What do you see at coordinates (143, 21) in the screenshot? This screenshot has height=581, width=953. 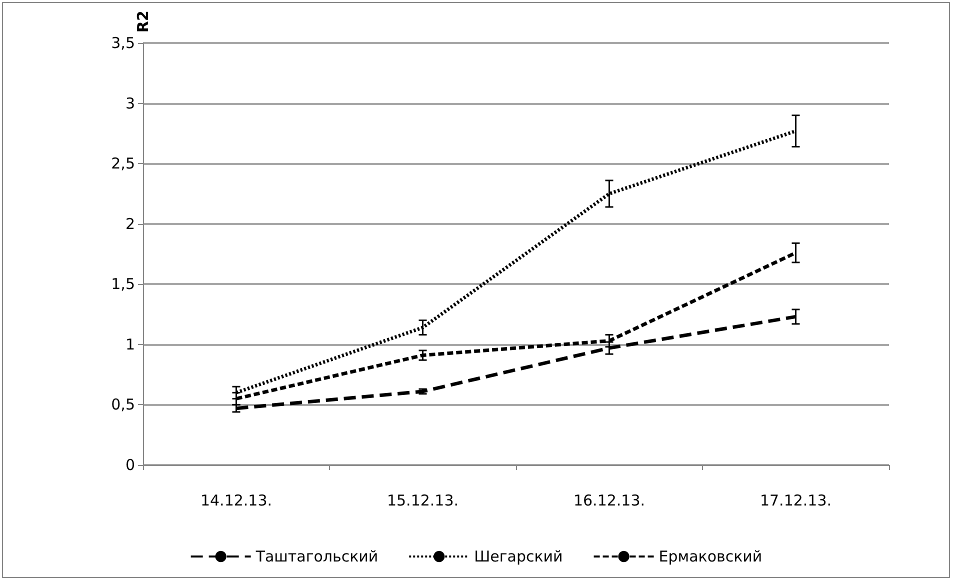 I see `y-axis-title: R2` at bounding box center [143, 21].